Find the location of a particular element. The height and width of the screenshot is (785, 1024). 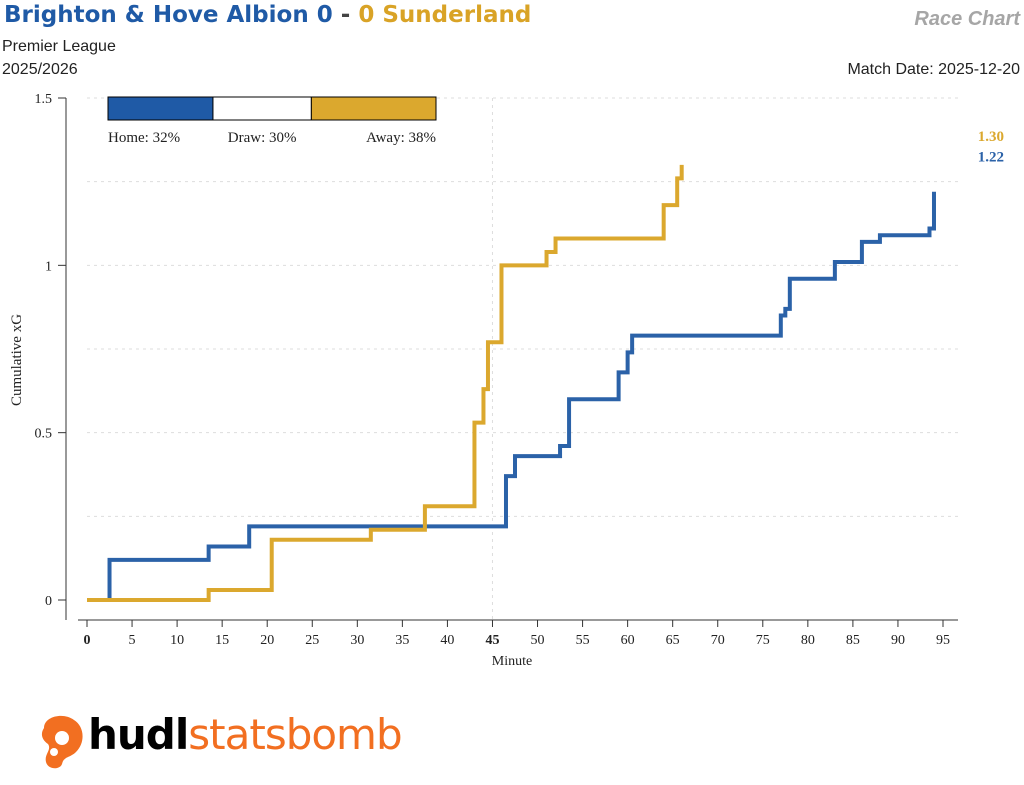

x-tick-label-11: 55 is located at coordinates (583, 640).